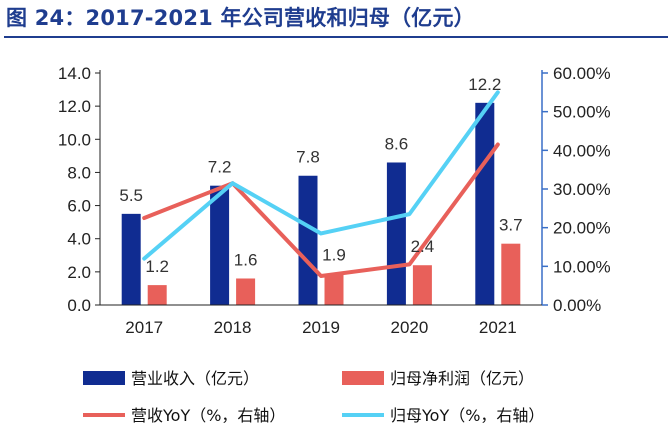  What do you see at coordinates (74, 139) in the screenshot?
I see `left-tick-label: 10.0` at bounding box center [74, 139].